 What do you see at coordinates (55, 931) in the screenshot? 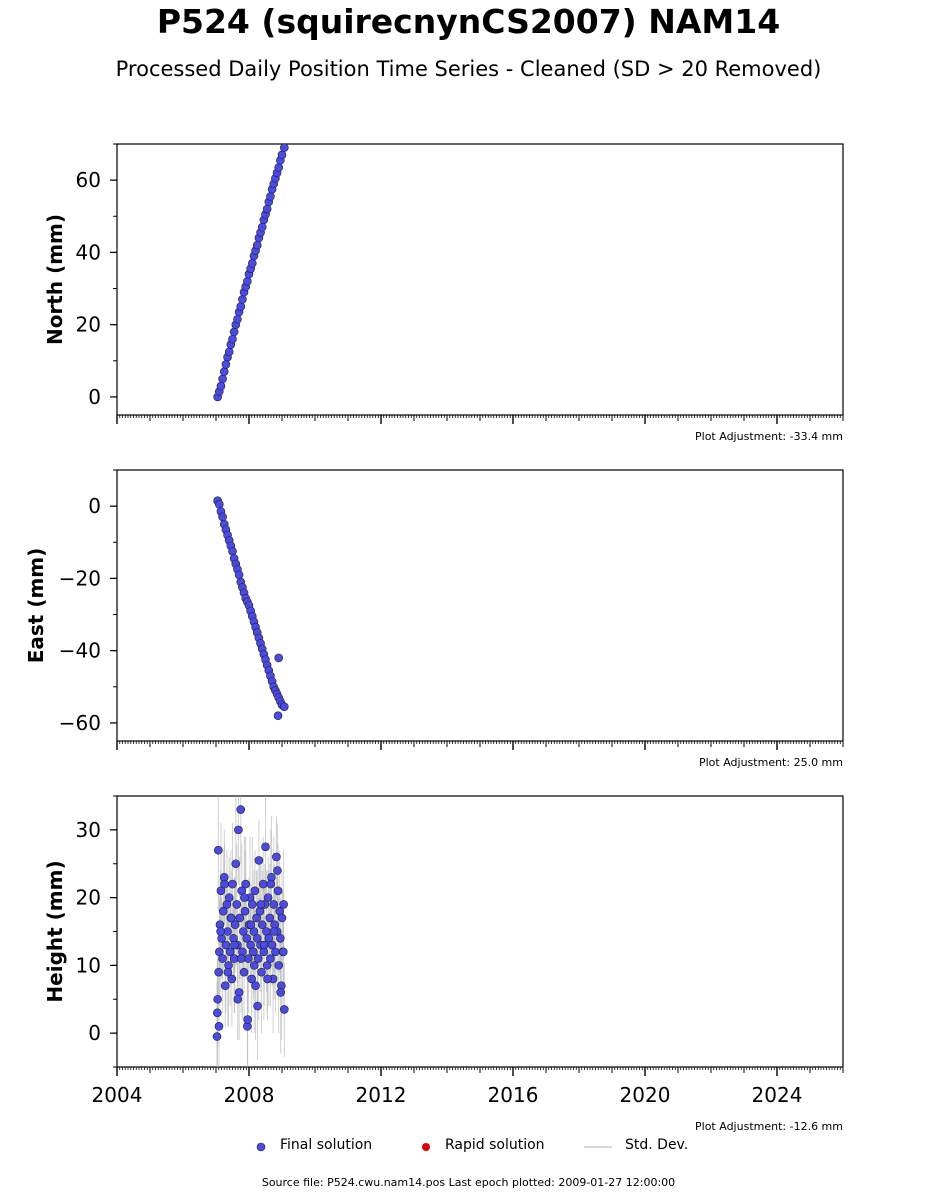
I see `y-axis-label: Height (mm)` at bounding box center [55, 931].